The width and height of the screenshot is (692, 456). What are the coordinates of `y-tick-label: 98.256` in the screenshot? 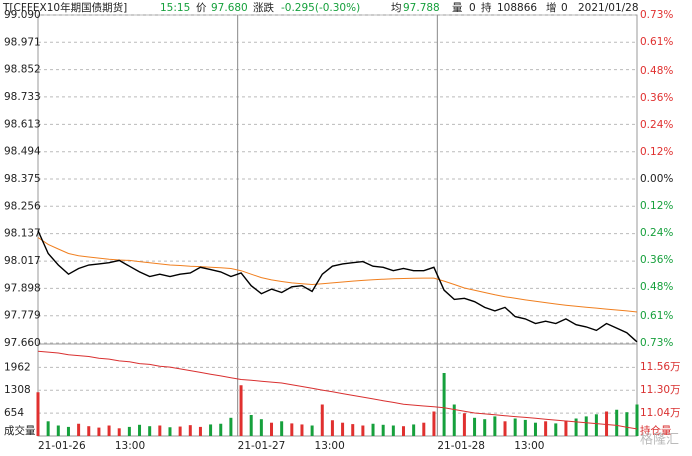 It's located at (22, 206).